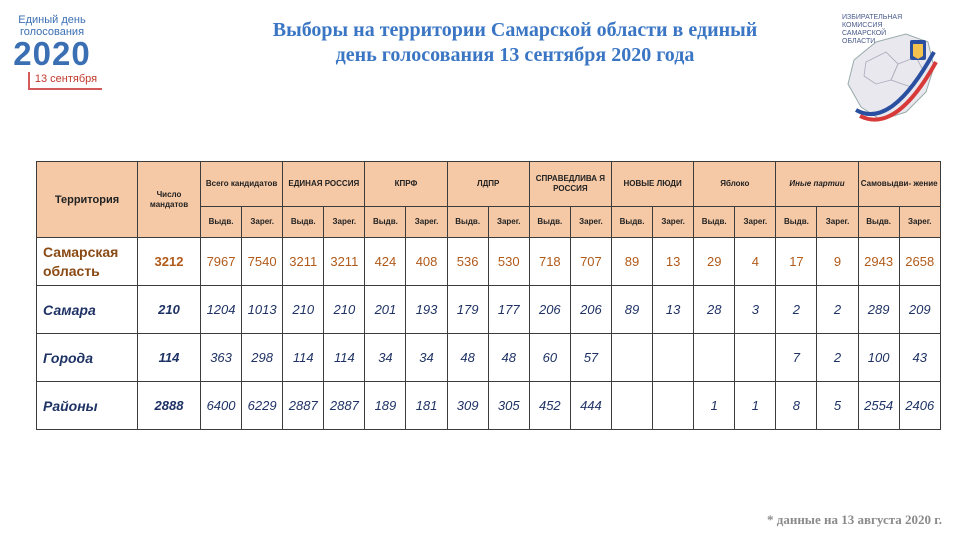  What do you see at coordinates (221, 261) in the screenshot?
I see `table-cell: 7967` at bounding box center [221, 261].